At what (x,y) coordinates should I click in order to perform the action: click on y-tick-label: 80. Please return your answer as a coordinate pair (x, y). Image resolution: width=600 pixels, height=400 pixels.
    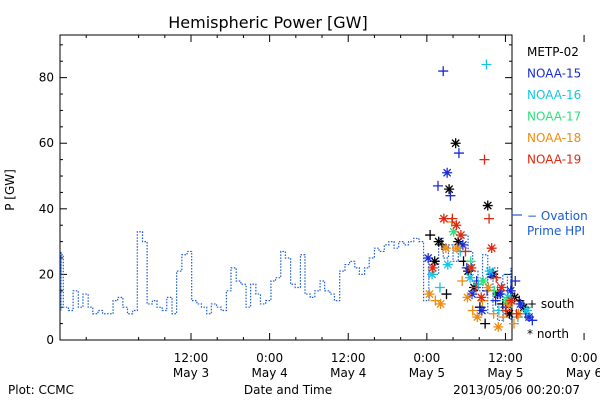
    Looking at the image, I should click on (46, 78).